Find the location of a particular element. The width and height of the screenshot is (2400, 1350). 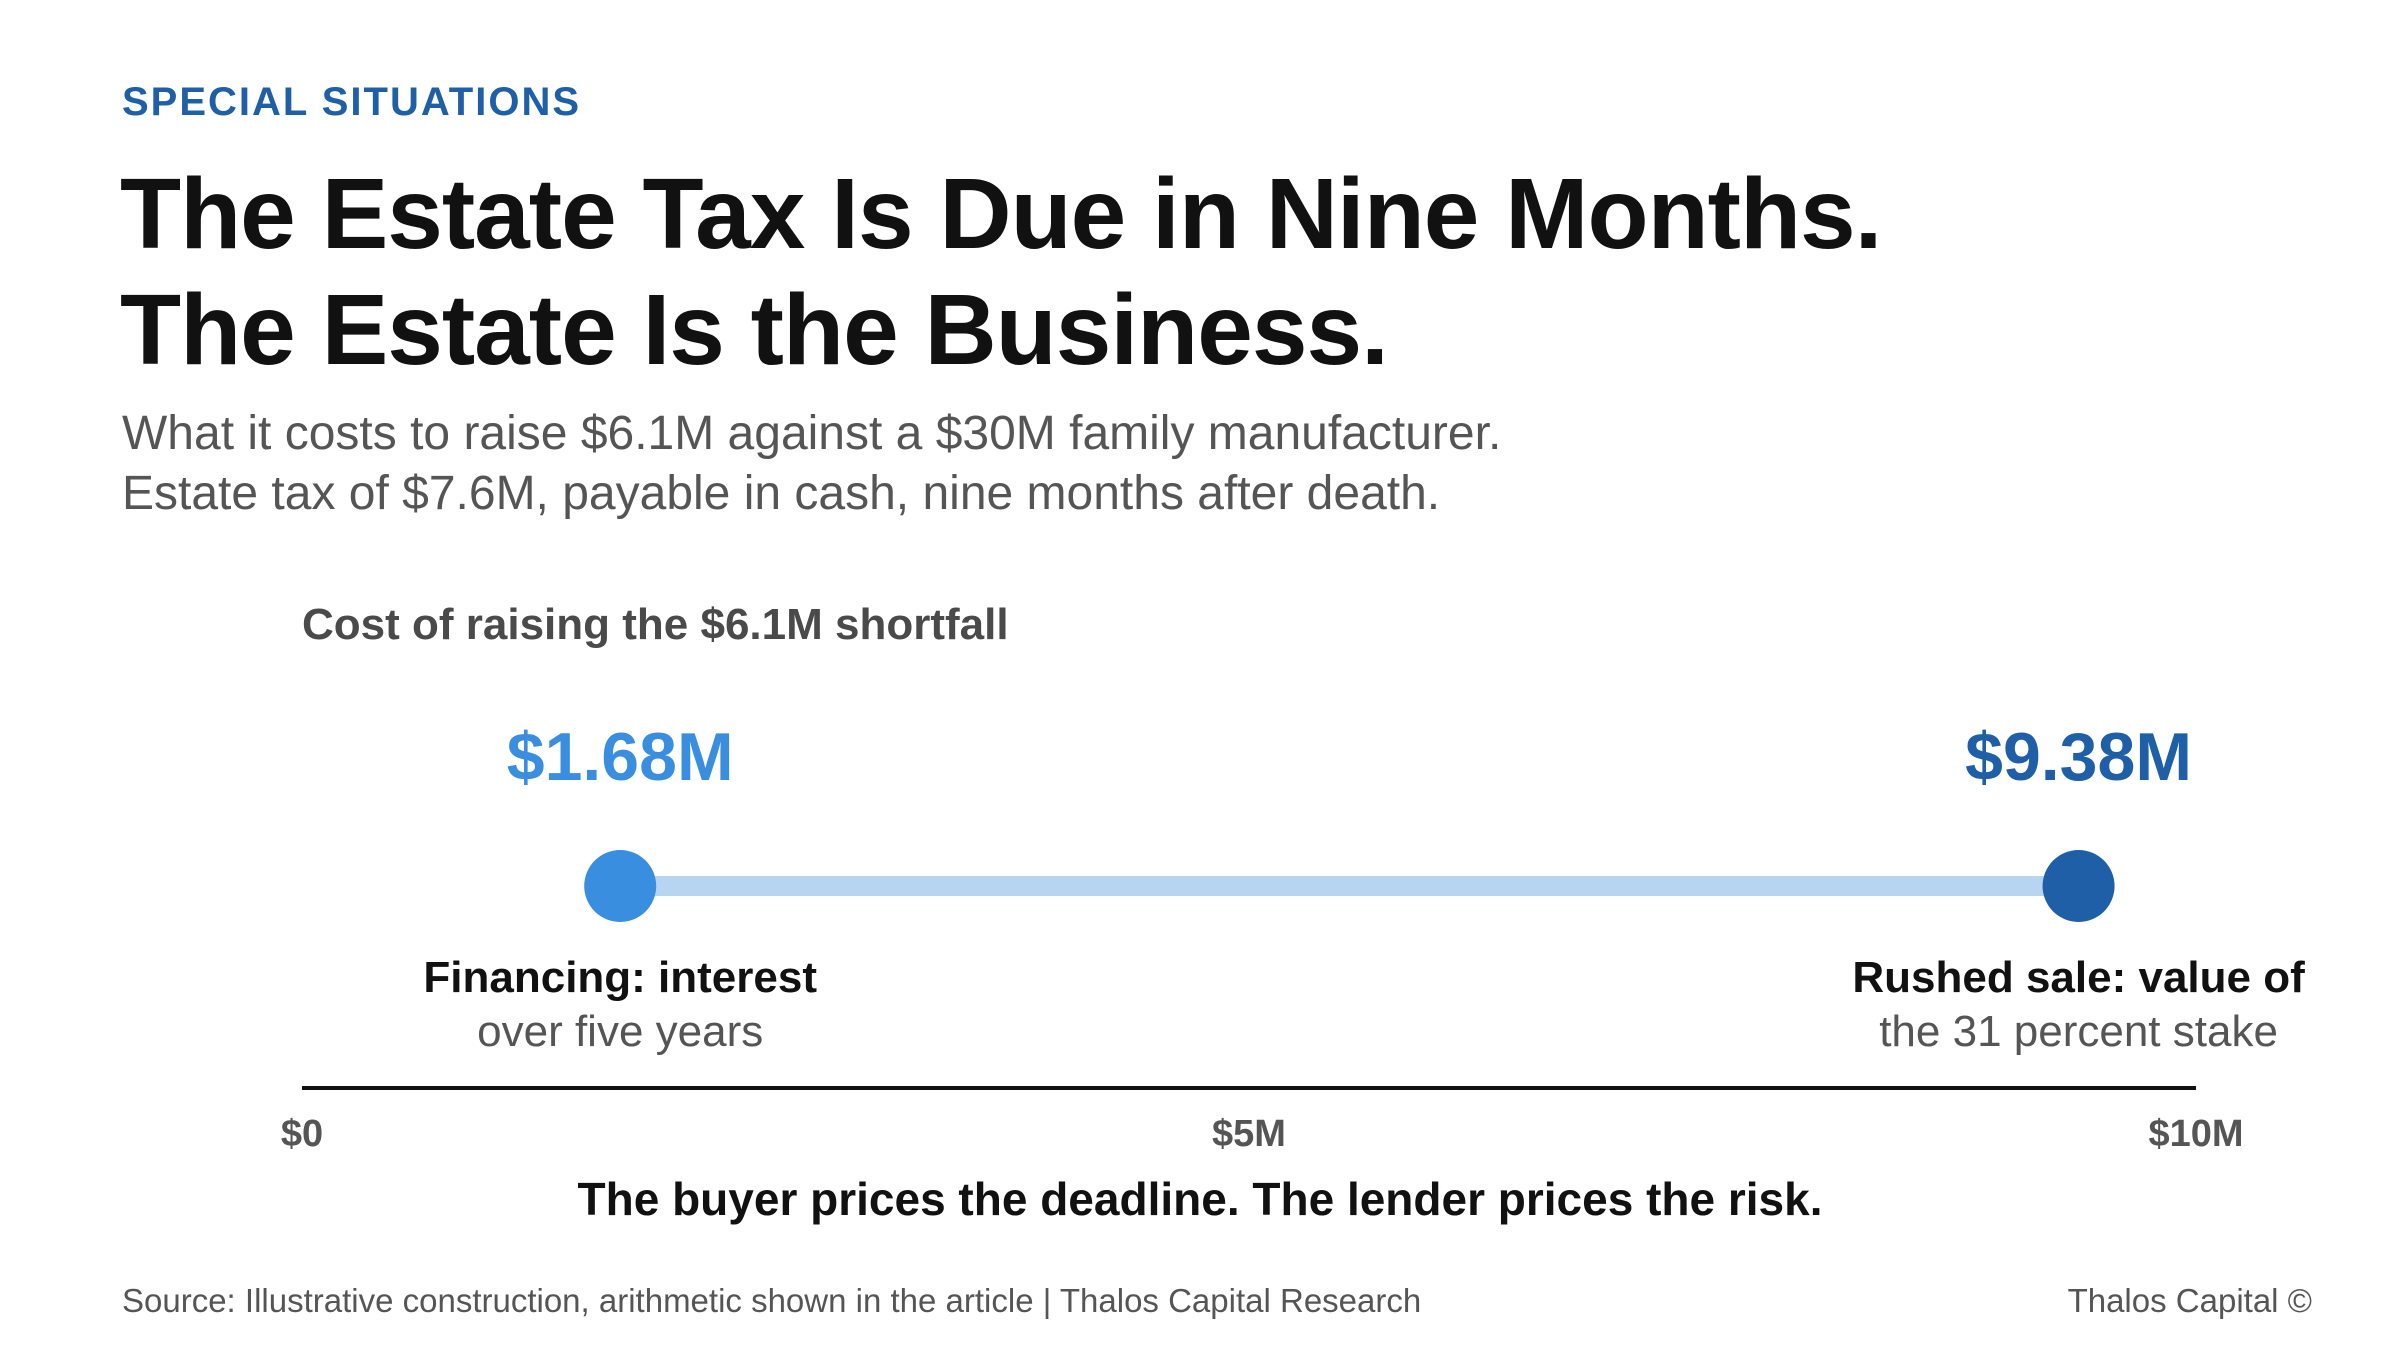

x-tick-label: $10M is located at coordinates (2195, 1134).